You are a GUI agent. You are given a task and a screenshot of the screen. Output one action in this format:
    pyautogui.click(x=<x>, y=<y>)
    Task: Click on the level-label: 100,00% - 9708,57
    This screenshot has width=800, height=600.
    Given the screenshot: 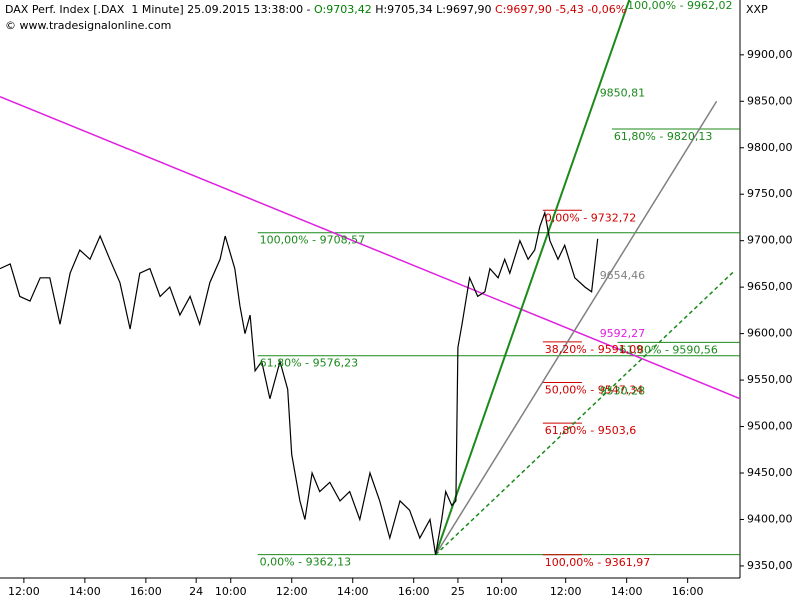 What is the action you would take?
    pyautogui.click(x=312, y=240)
    